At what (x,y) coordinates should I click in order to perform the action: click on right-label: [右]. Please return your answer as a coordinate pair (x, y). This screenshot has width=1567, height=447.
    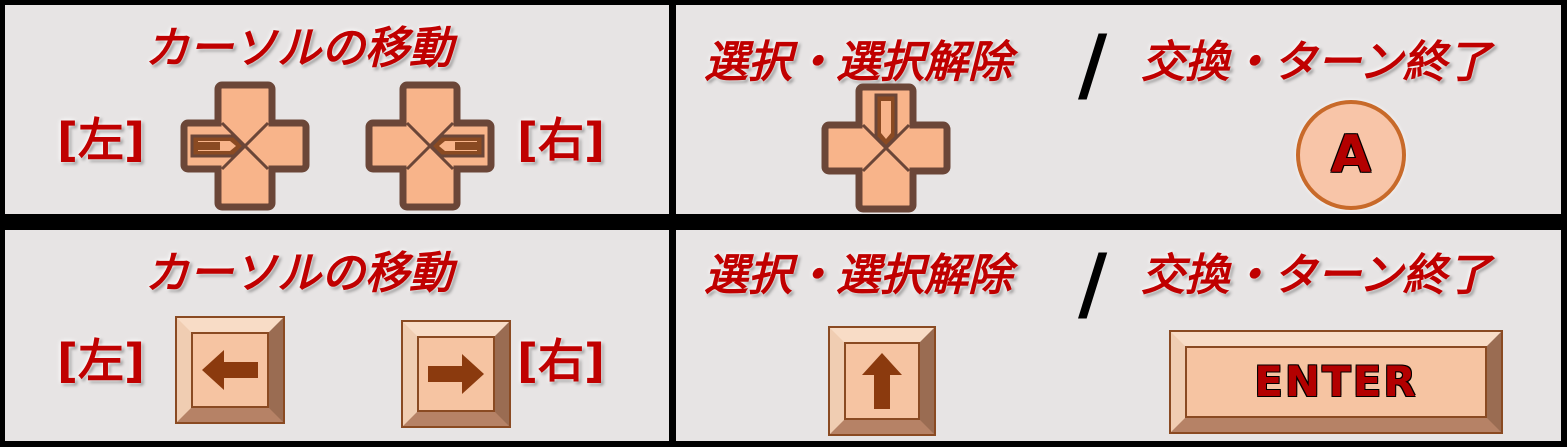
    Looking at the image, I should click on (561, 140).